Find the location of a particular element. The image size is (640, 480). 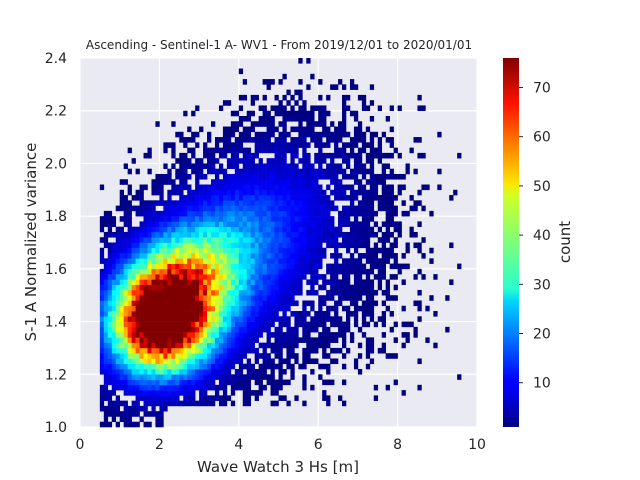

y-tick-label: 1.6 is located at coordinates (56, 270).